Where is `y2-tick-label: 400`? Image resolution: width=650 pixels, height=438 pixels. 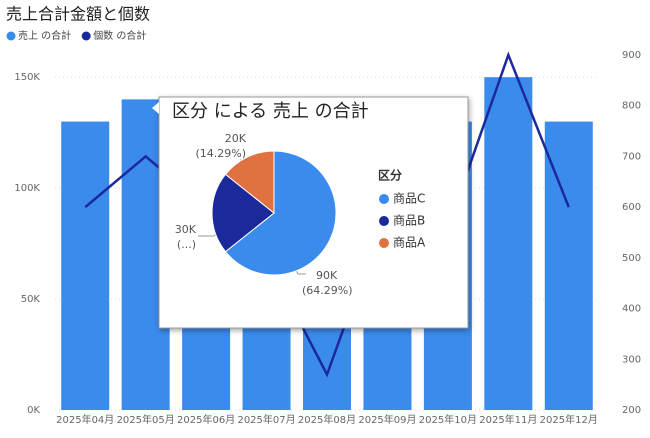 y2-tick-label: 400 is located at coordinates (631, 309).